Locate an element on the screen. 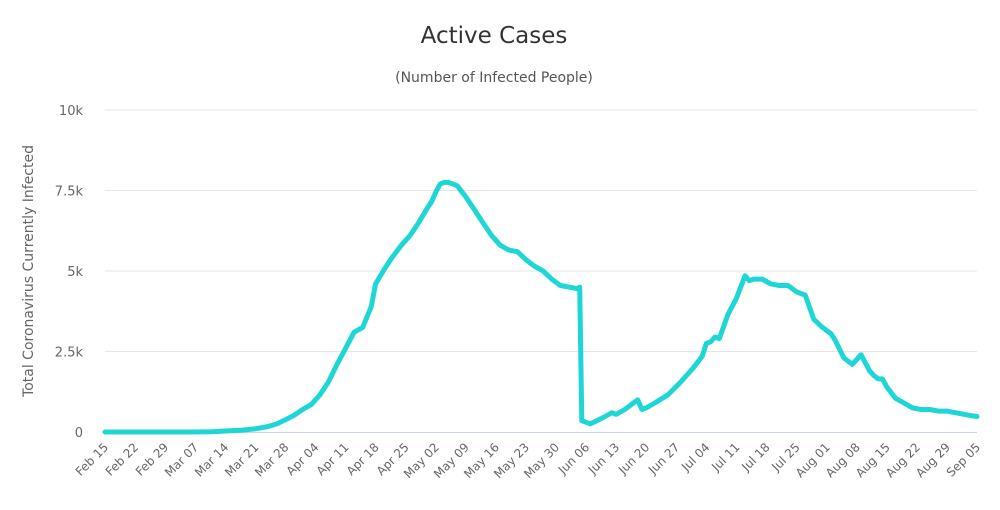 The width and height of the screenshot is (1000, 510). y-tick-label: 7.5k is located at coordinates (69, 192).